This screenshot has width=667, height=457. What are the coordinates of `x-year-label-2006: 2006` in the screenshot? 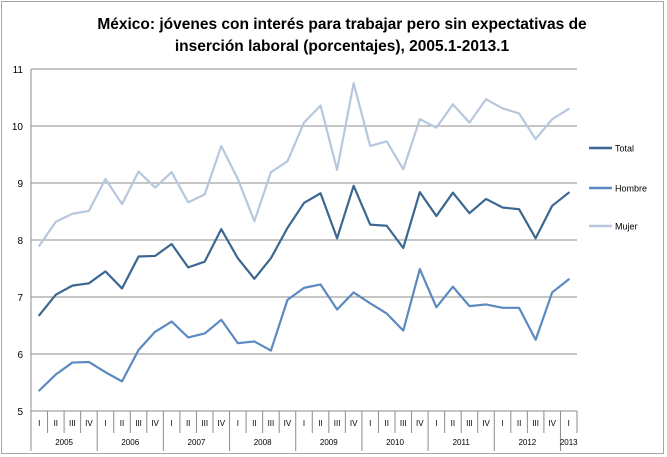 It's located at (130, 442).